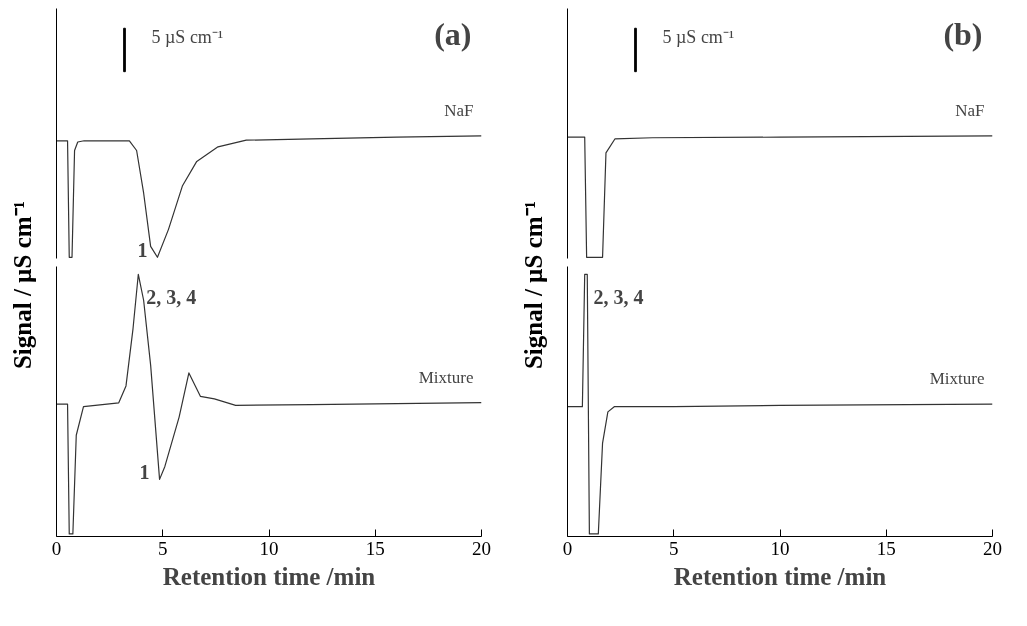  What do you see at coordinates (963, 33) in the screenshot?
I see `chart-title: (b)` at bounding box center [963, 33].